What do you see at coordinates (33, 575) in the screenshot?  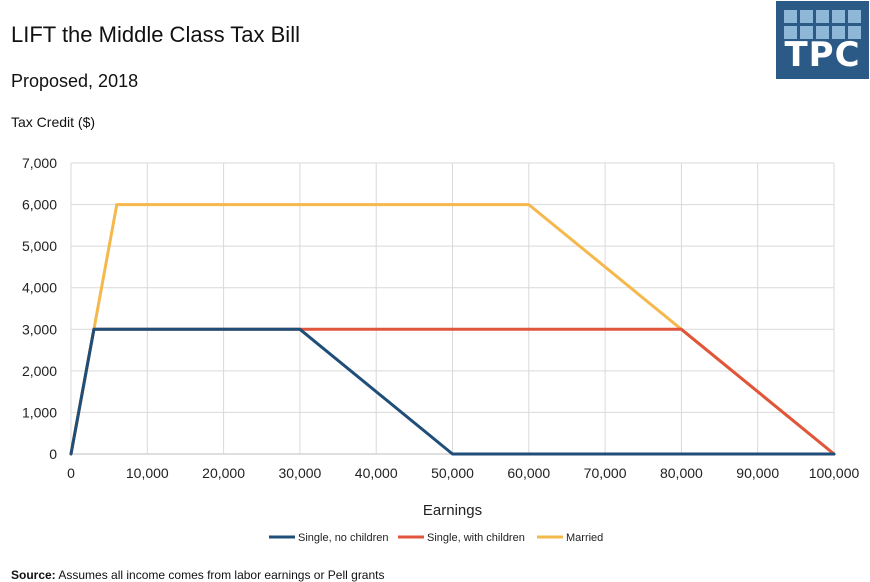 I see `source-label: Source:` at bounding box center [33, 575].